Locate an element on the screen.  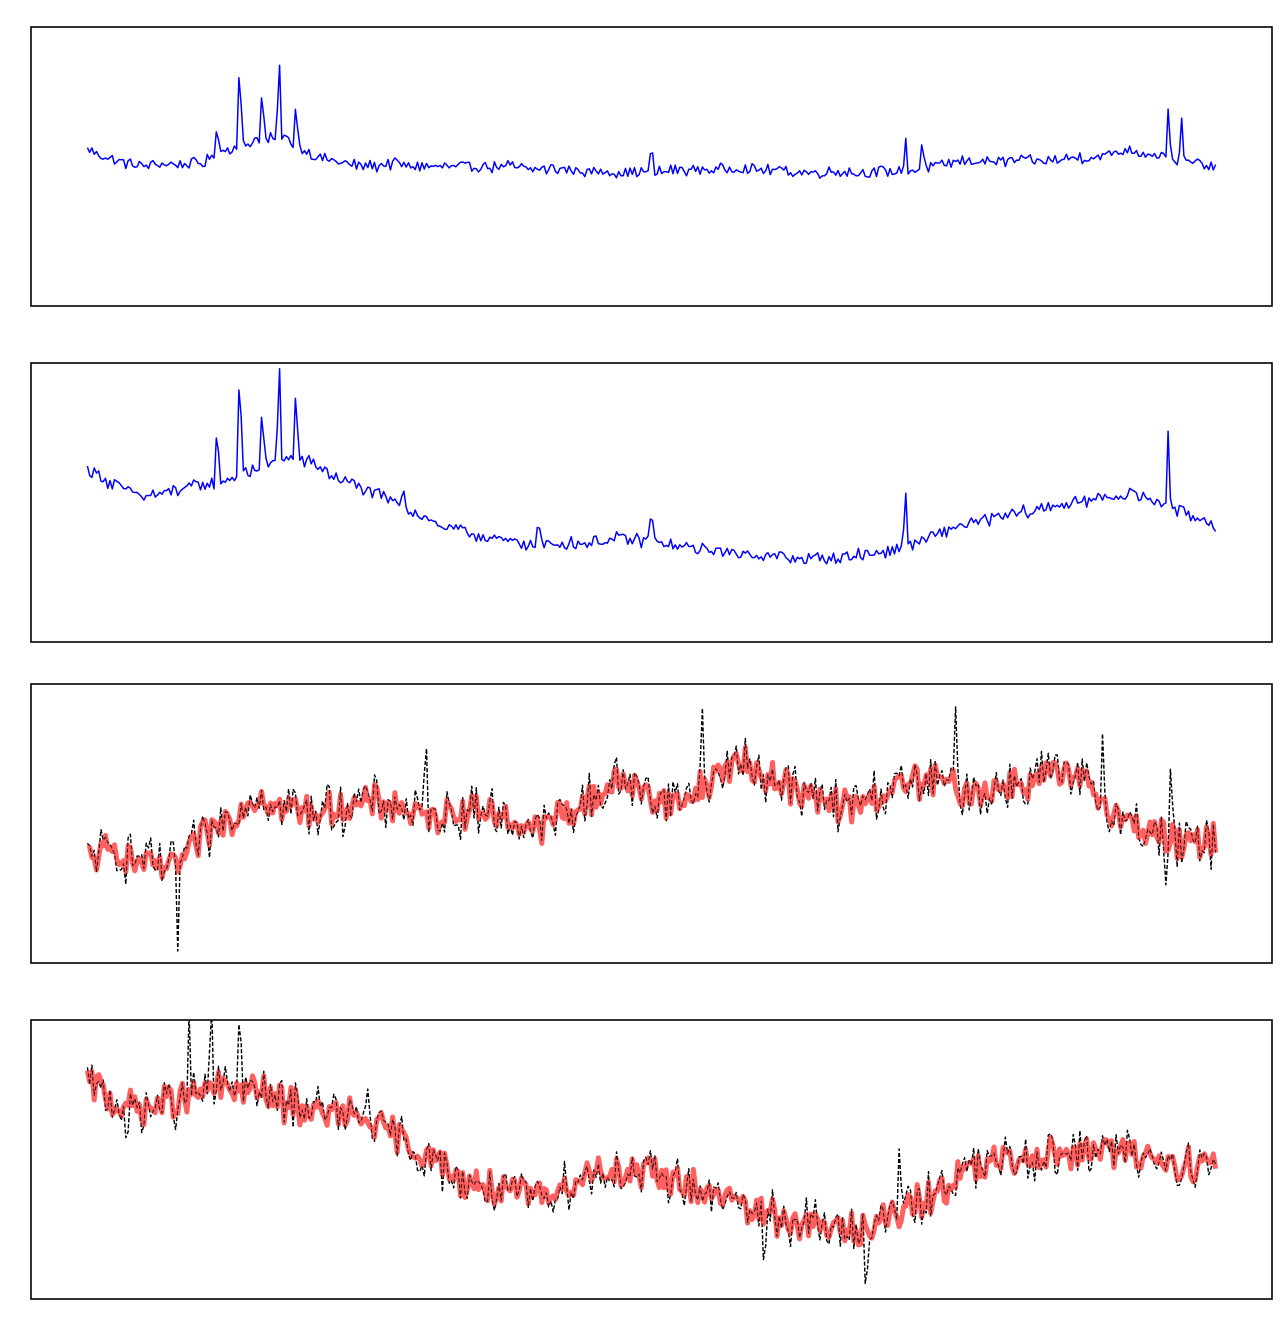
subplot-3-series-2-line is located at coordinates (652, 812).